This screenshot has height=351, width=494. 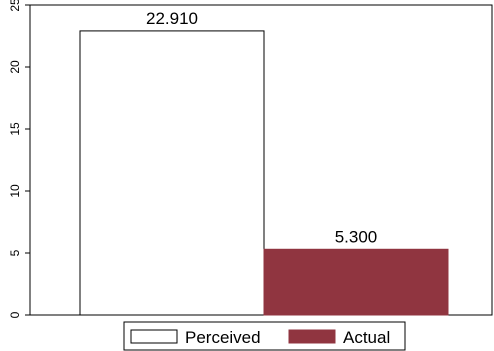 I want to click on y-tick-label-20: 20, so click(x=15, y=67).